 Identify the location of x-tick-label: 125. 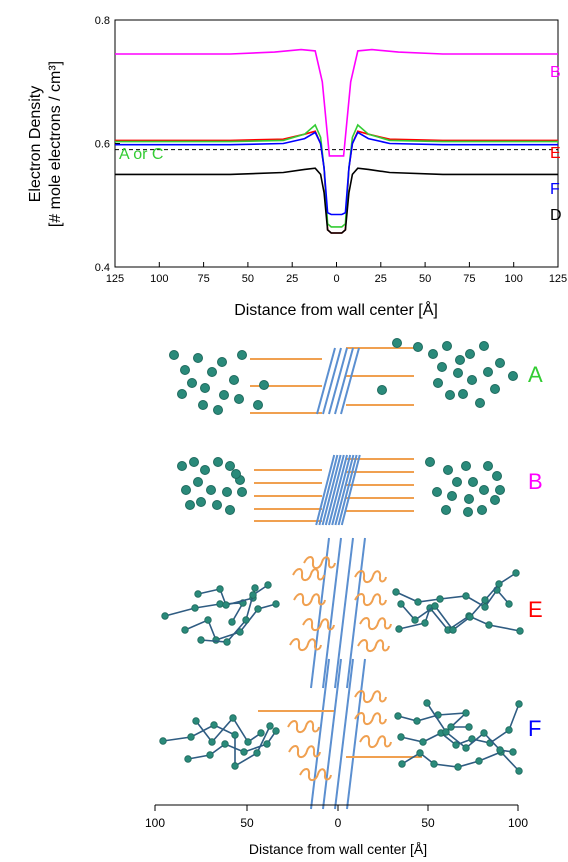
(558, 279).